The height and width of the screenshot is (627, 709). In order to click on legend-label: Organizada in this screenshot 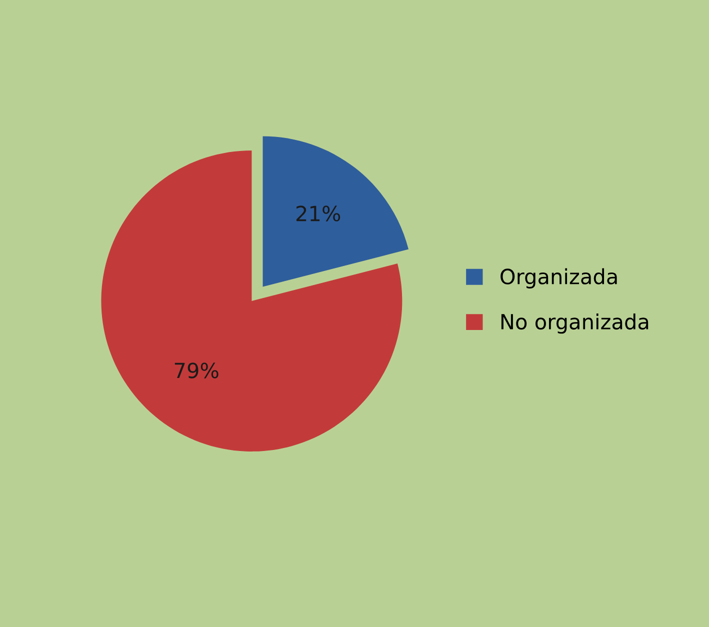, I will do `click(558, 278)`.